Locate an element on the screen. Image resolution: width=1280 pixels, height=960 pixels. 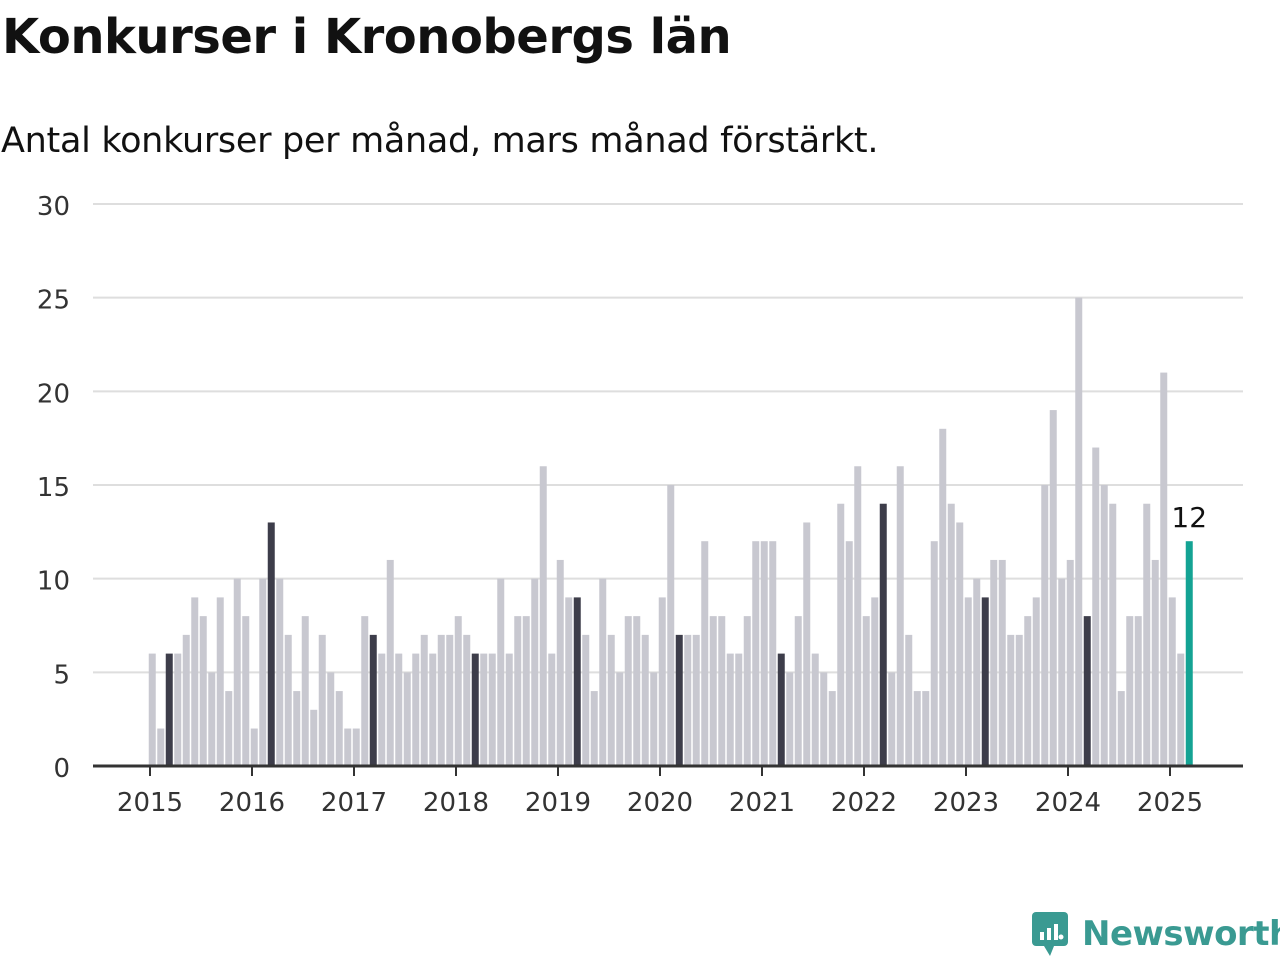
x-tick-label: 2024 is located at coordinates (1068, 803).